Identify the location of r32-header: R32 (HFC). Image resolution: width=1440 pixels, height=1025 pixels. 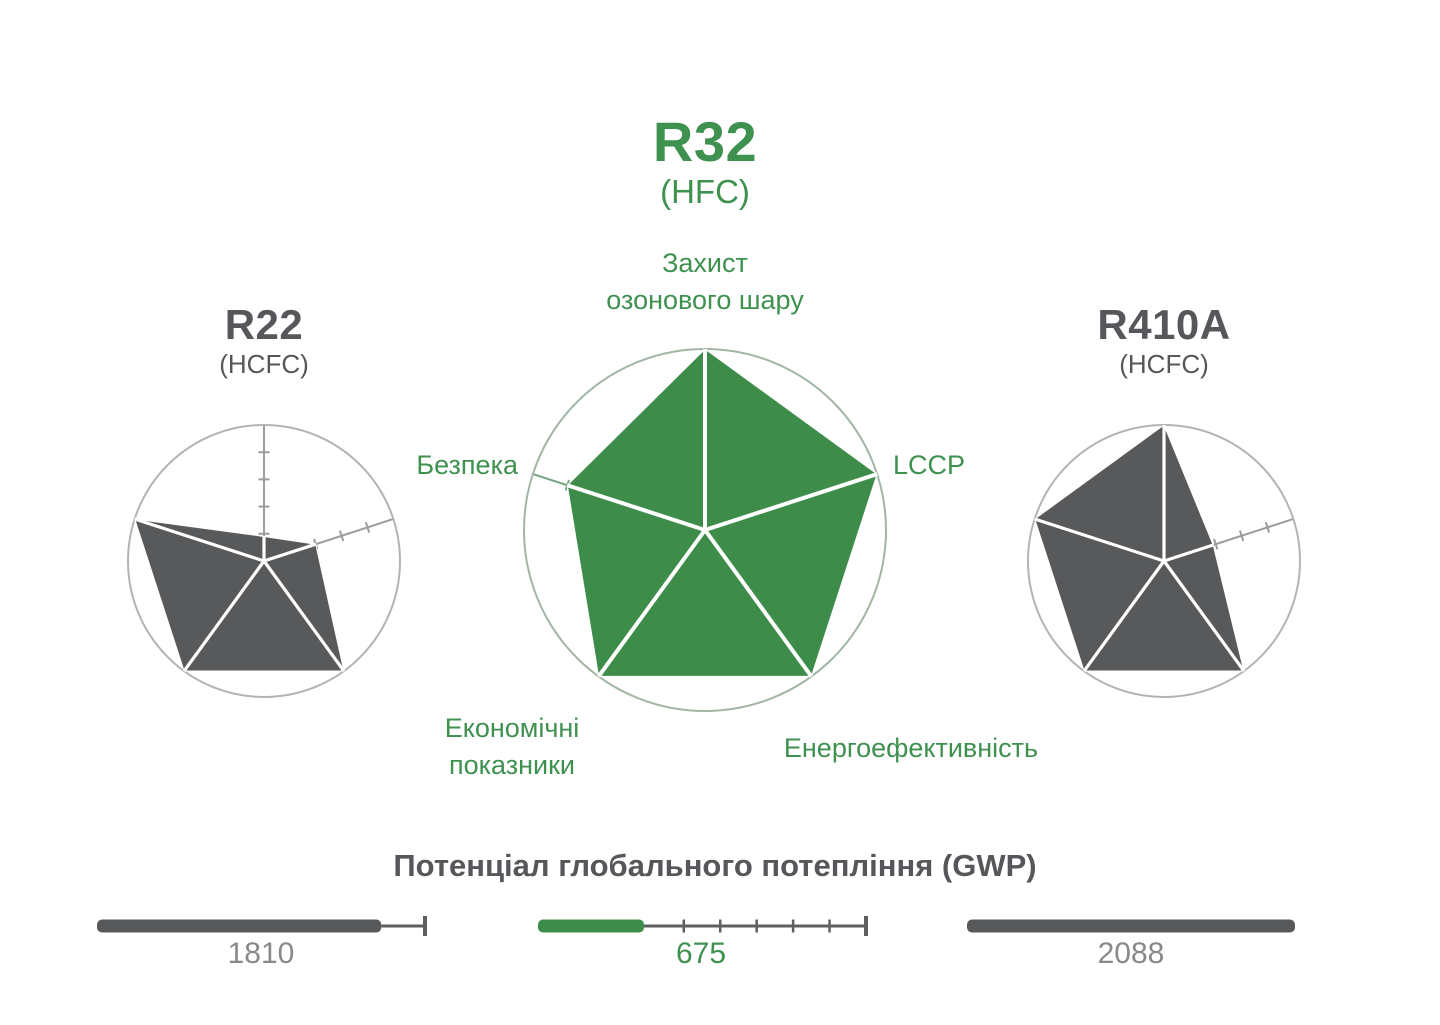
(705, 162).